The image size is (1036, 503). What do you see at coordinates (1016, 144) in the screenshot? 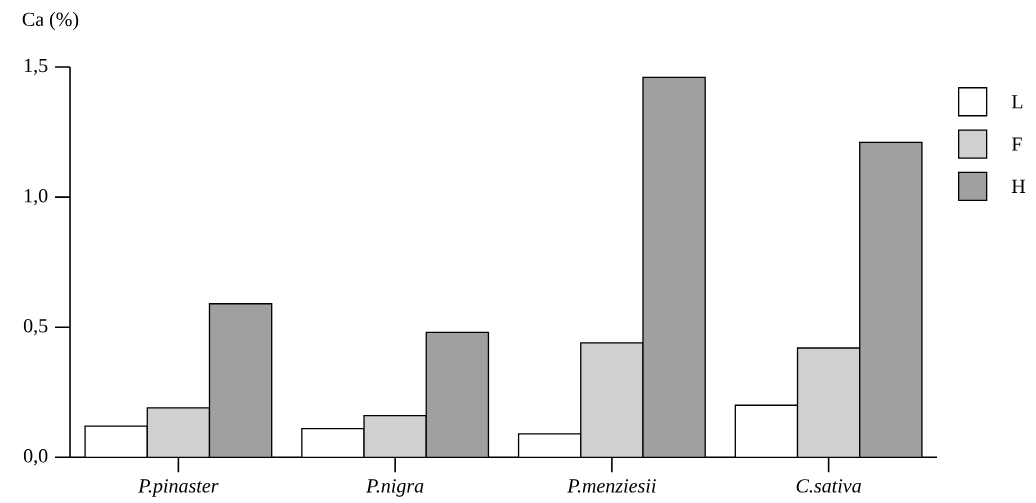
I see `legend-label: F` at bounding box center [1016, 144].